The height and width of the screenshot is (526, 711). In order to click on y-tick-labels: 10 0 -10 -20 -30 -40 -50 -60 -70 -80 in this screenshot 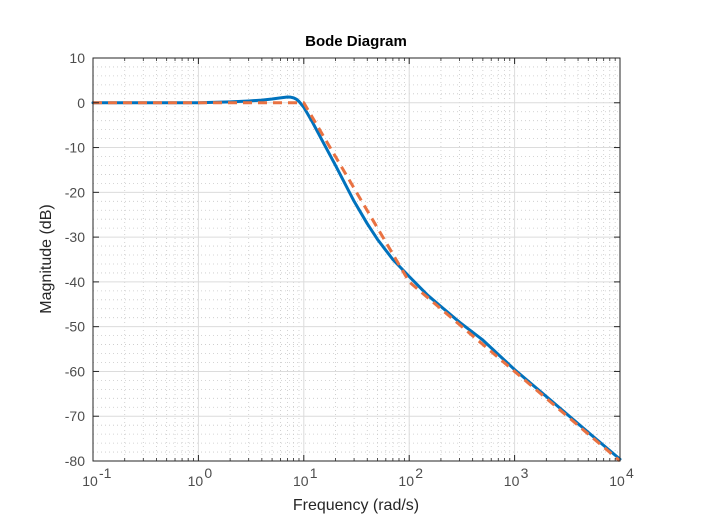, I will do `click(75, 259)`.